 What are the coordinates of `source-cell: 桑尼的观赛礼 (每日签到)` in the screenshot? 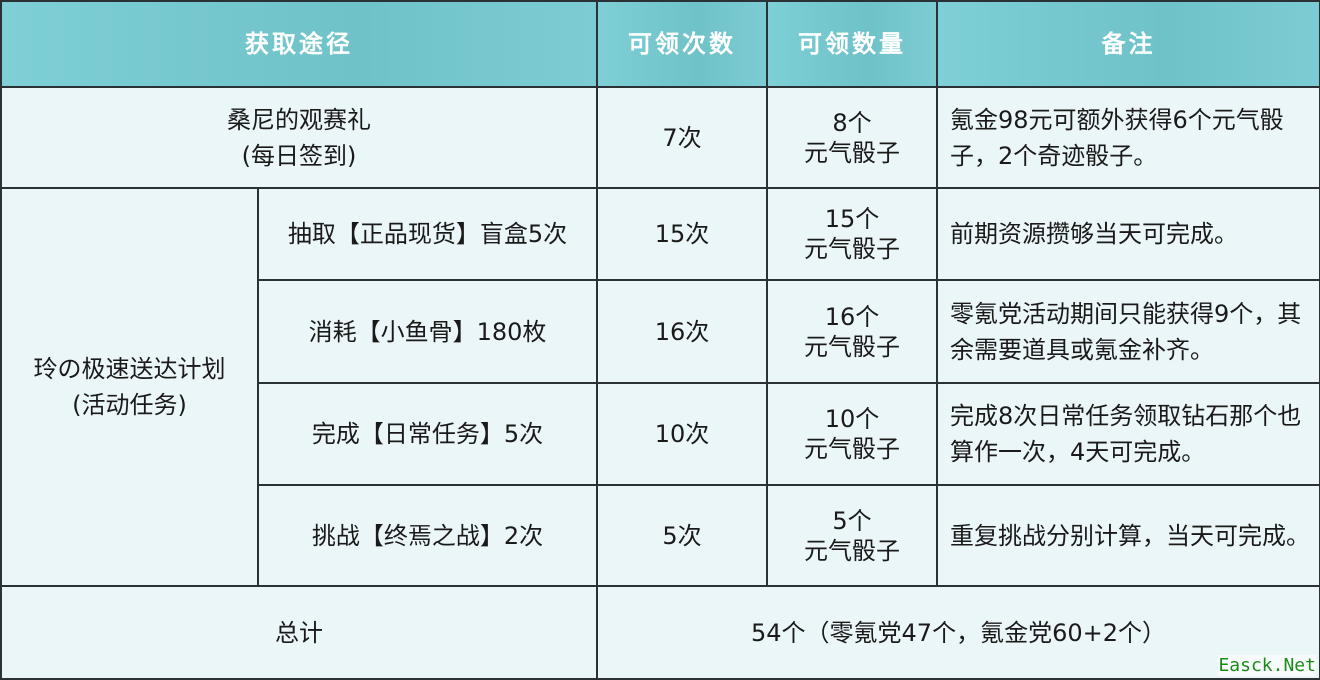 It's located at (299, 137).